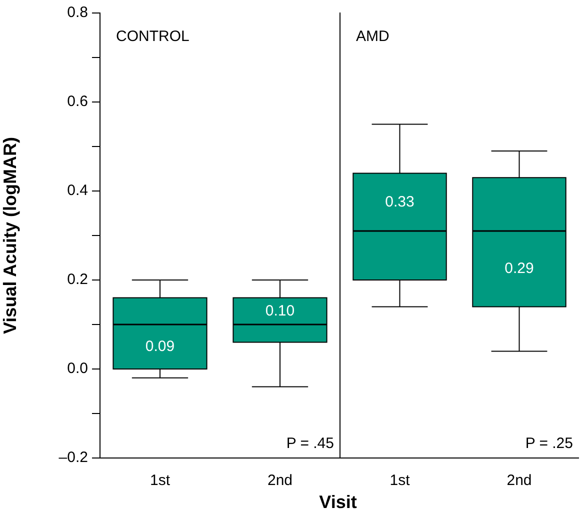 The image size is (584, 529). What do you see at coordinates (519, 269) in the screenshot?
I see `annotation: 0.29` at bounding box center [519, 269].